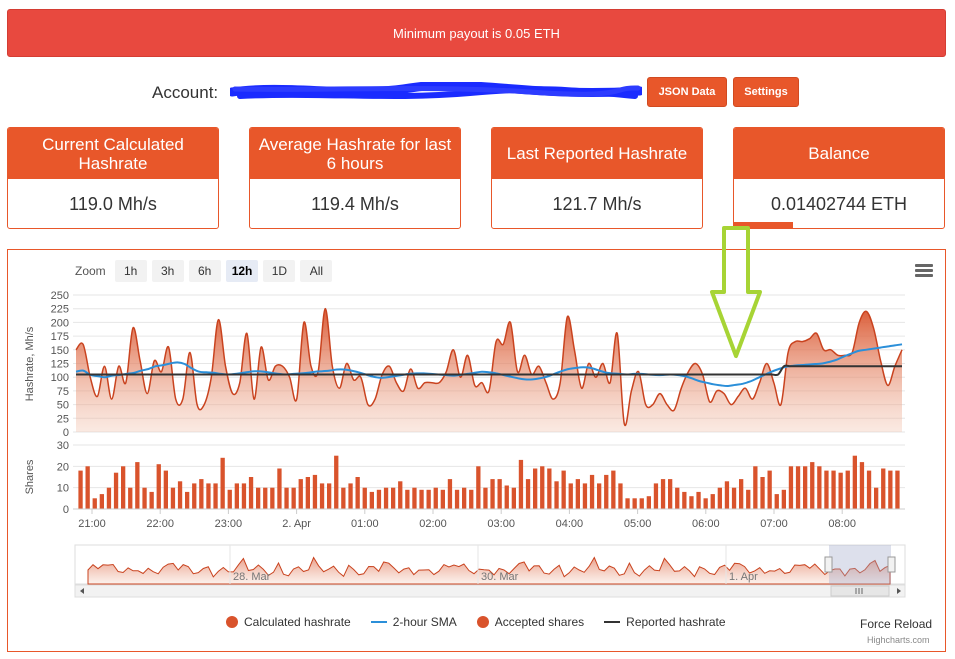 This screenshot has height=659, width=955. Describe the element at coordinates (763, 225) in the screenshot. I see `payout-progress-bar` at that location.